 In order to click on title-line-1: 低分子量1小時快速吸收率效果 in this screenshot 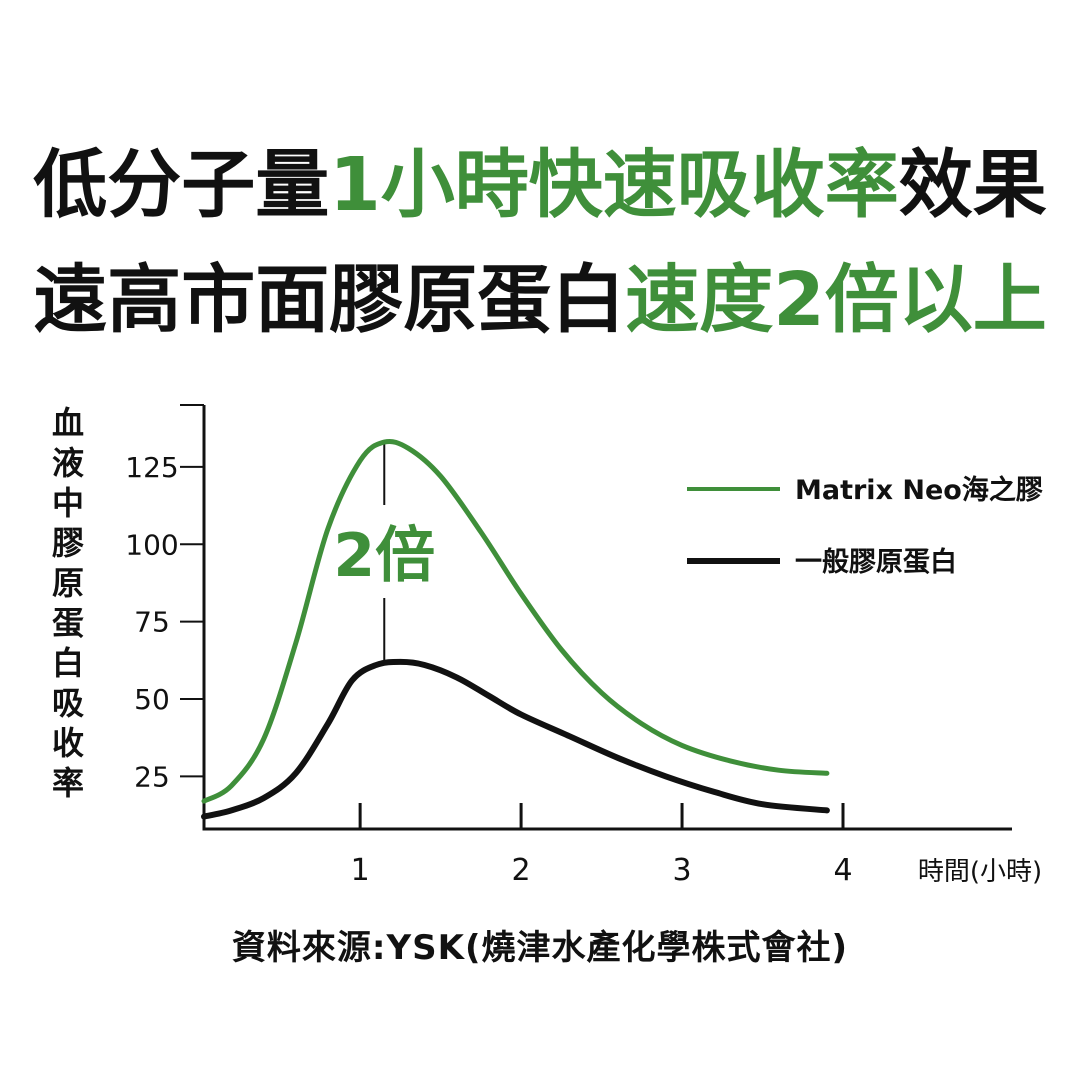, I will do `click(540, 185)`.